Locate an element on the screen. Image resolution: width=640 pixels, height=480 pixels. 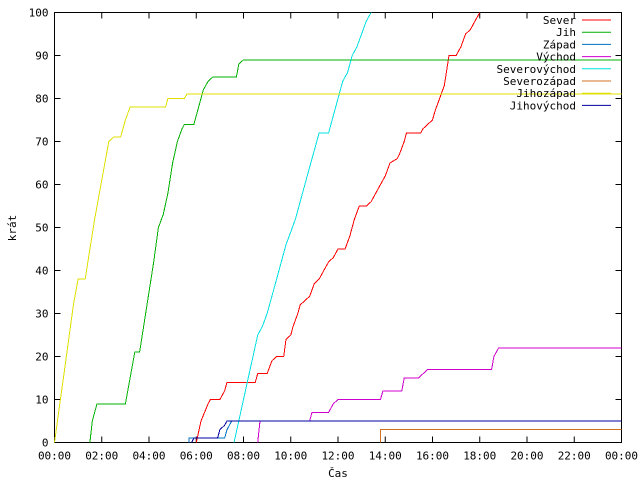
y-tick-label: 40 is located at coordinates (41, 271).